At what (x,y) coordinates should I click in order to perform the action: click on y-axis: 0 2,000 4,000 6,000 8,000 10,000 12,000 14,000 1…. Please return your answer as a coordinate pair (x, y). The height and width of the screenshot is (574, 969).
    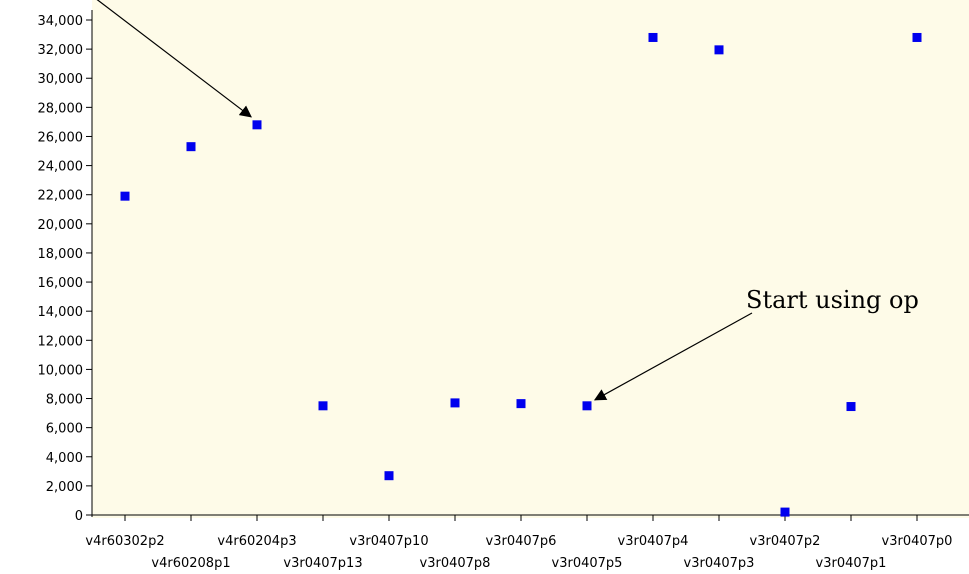
    Looking at the image, I should click on (65, 267).